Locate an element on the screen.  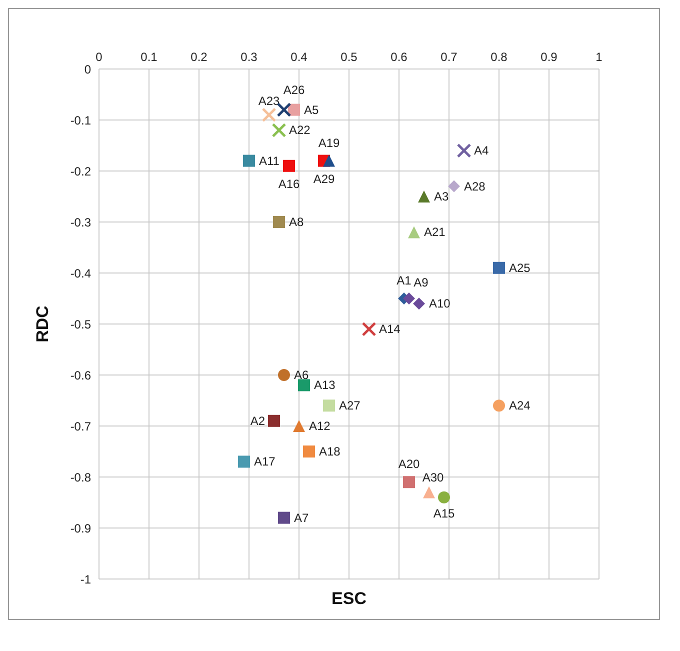
series-label: A11 is located at coordinates (269, 161).